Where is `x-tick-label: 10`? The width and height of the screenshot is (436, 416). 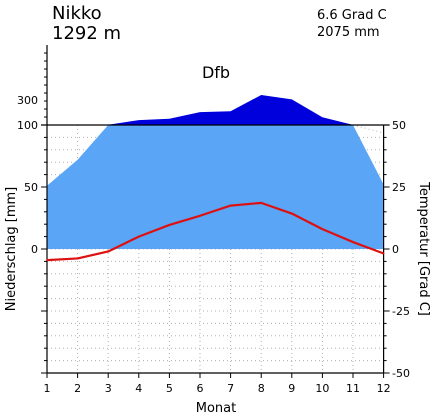 x-tick-label: 10 is located at coordinates (322, 388).